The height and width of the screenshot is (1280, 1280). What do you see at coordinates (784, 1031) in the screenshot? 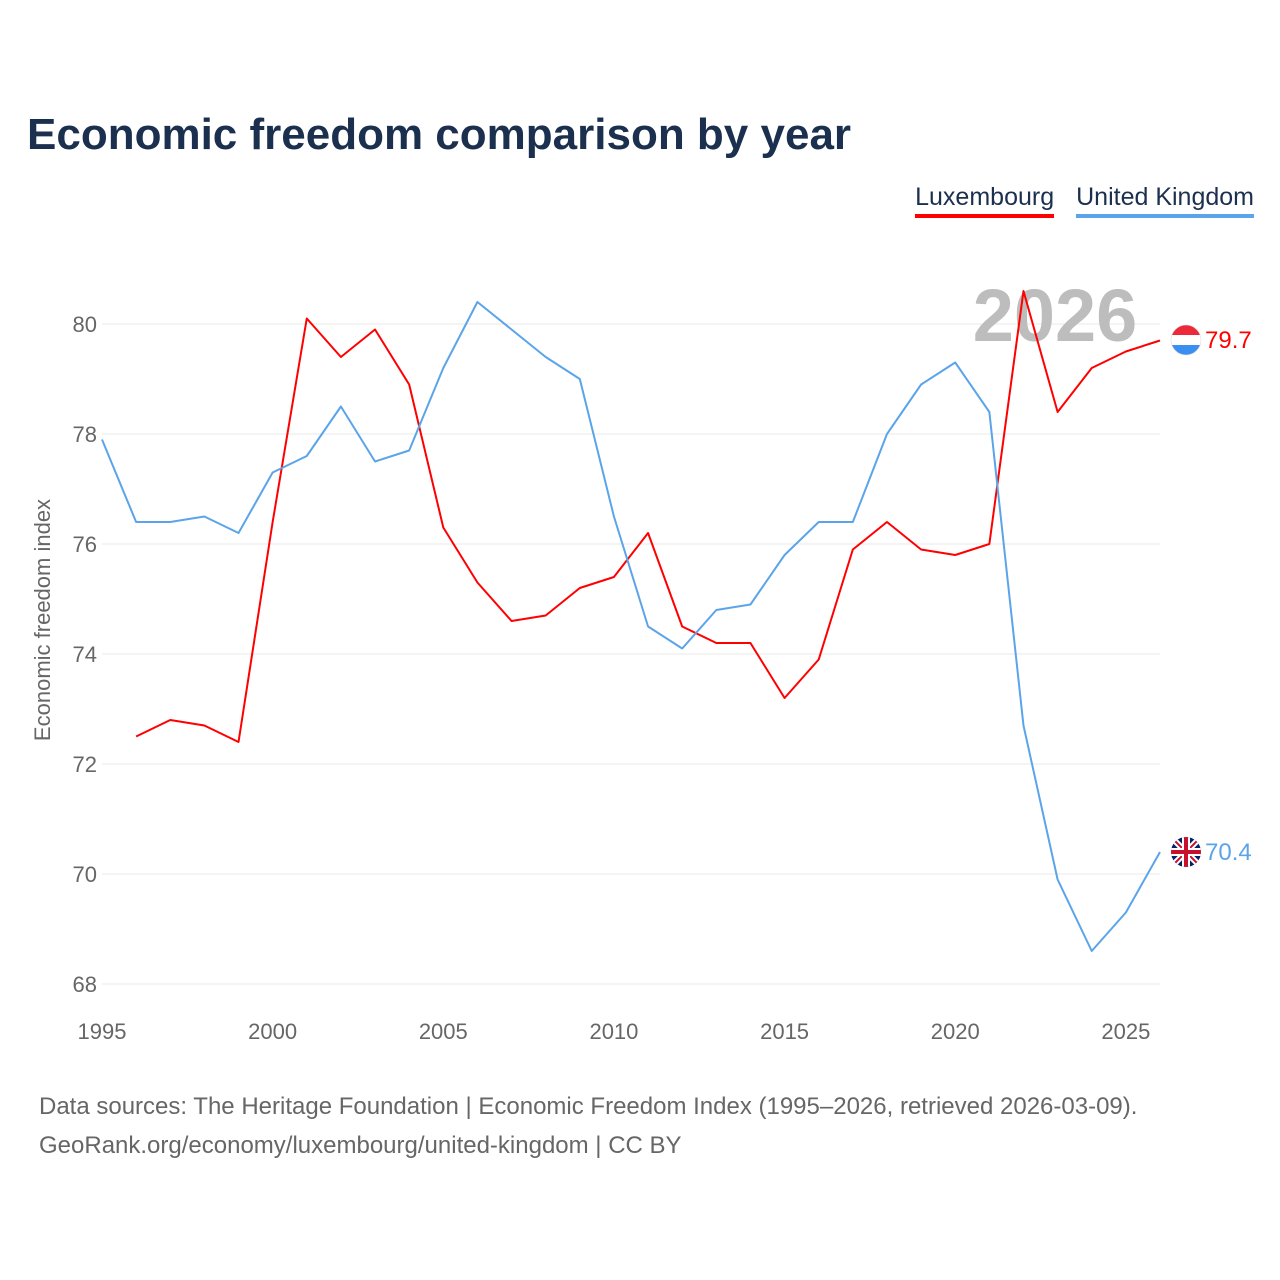
I see `x-tick-label: 2015` at bounding box center [784, 1031].